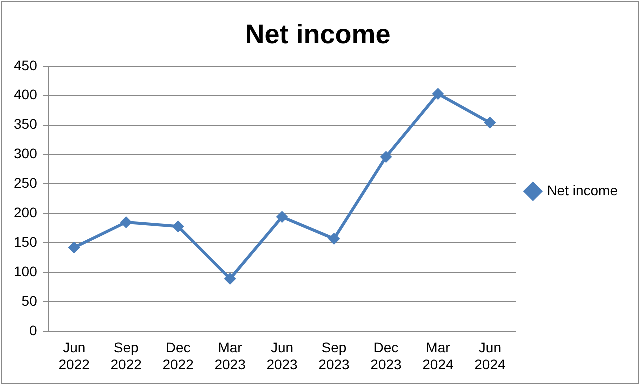  I want to click on y-tick-label: 450, so click(26, 65).